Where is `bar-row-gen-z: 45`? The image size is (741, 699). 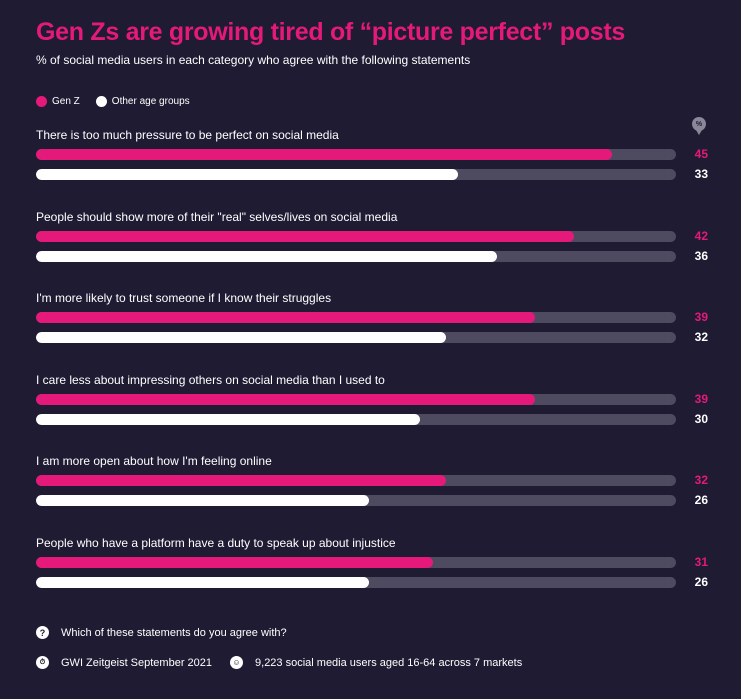 bar-row-gen-z: 45 is located at coordinates (372, 154).